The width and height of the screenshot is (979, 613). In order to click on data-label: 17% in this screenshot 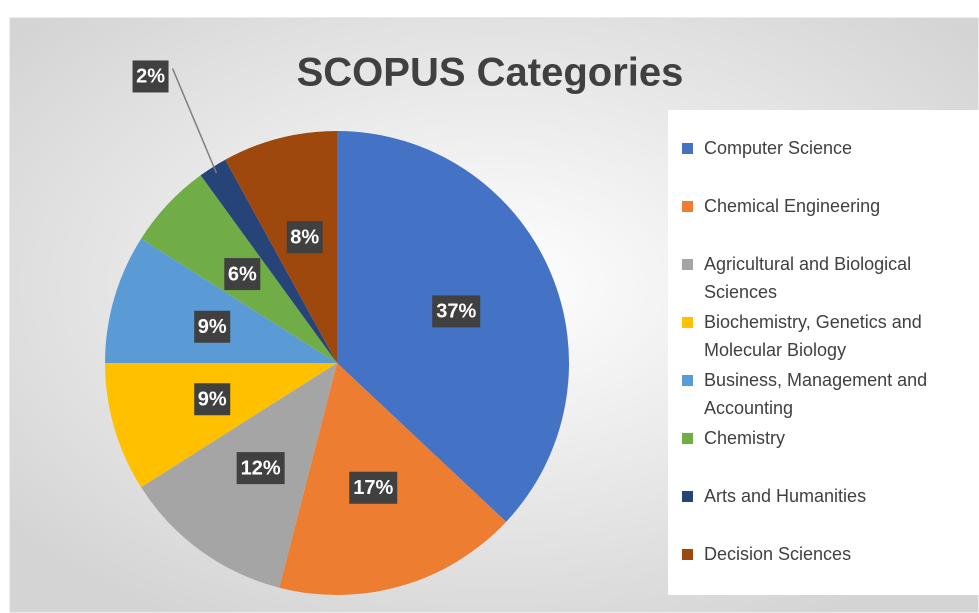, I will do `click(373, 488)`.